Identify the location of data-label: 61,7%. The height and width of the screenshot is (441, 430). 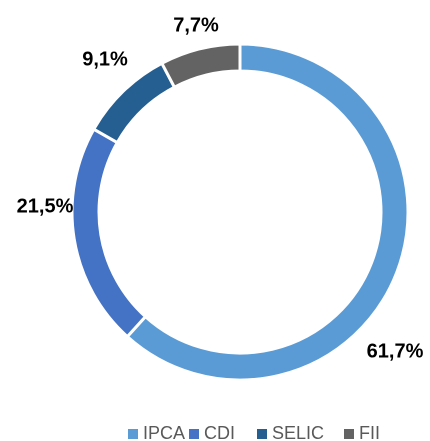
(395, 351).